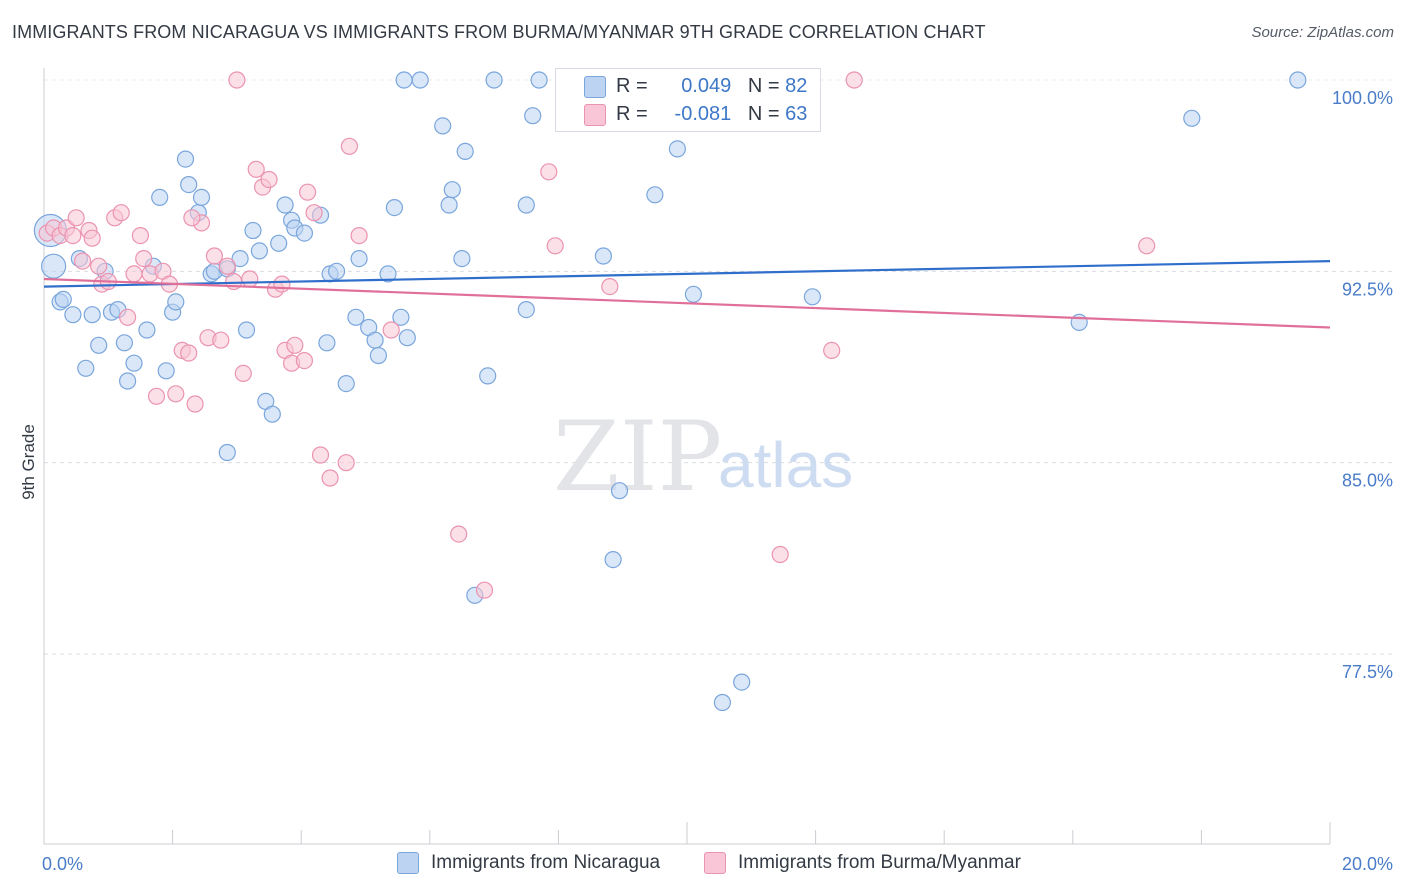 The height and width of the screenshot is (892, 1406). I want to click on series-label-nicaragua: Immigrants from Nicaragua, so click(546, 862).